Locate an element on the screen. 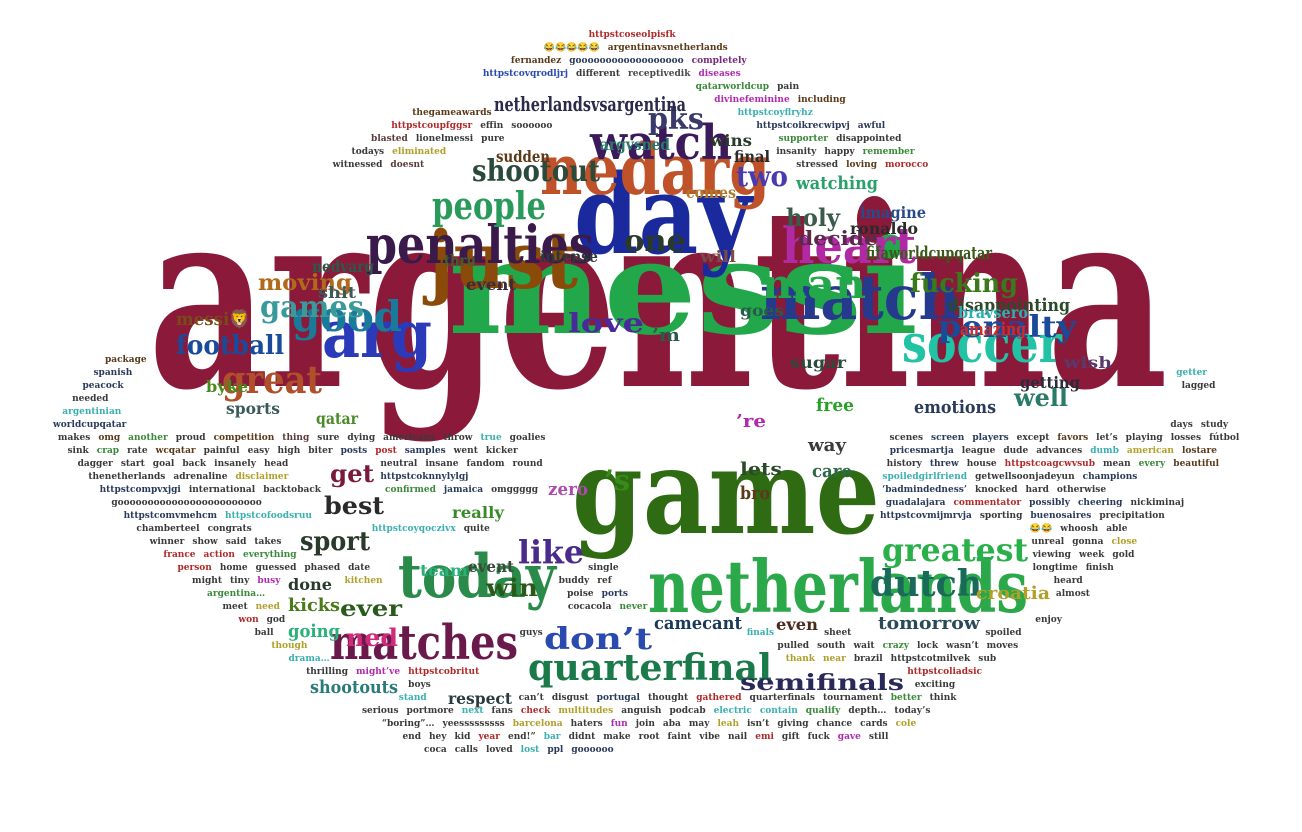  cloud-word-small: dying is located at coordinates (361, 438).